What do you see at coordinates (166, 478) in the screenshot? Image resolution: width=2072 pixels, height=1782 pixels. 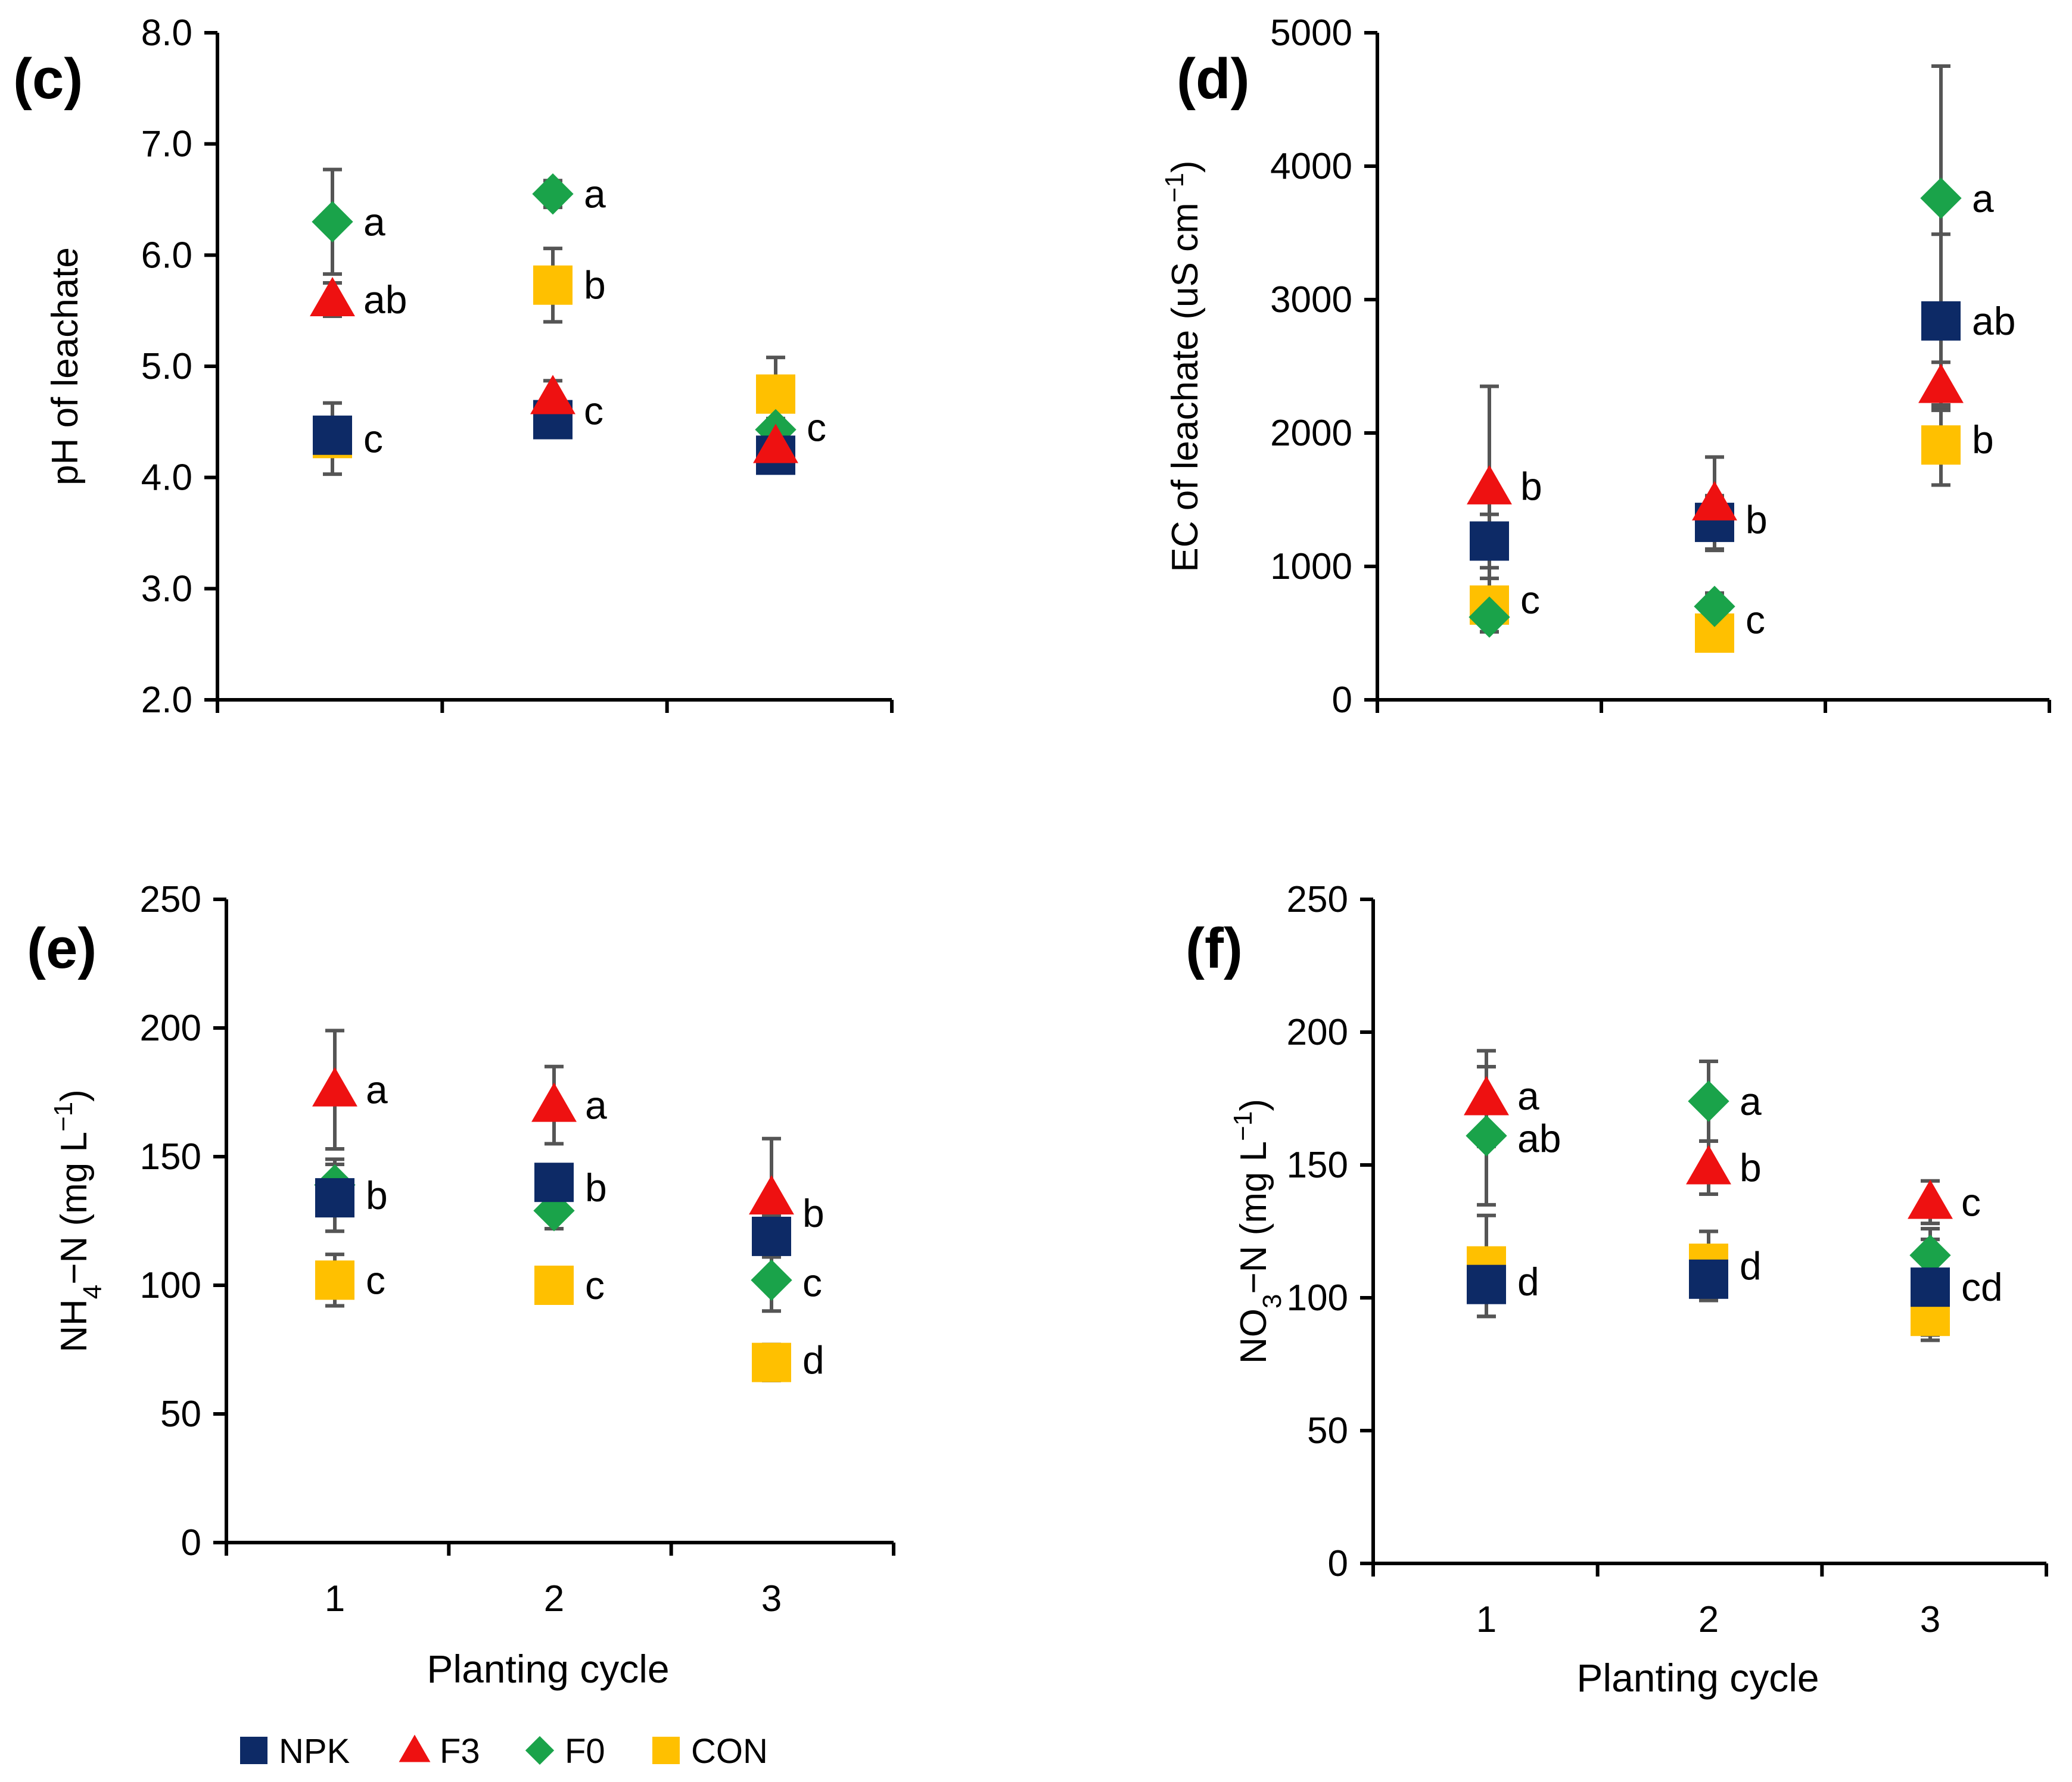 I see `y-tick-label: 4.0` at bounding box center [166, 478].